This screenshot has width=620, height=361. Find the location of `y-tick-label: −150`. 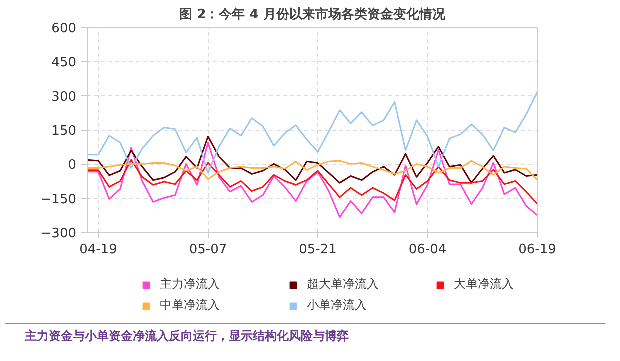

y-tick-label: −150 is located at coordinates (58, 200).